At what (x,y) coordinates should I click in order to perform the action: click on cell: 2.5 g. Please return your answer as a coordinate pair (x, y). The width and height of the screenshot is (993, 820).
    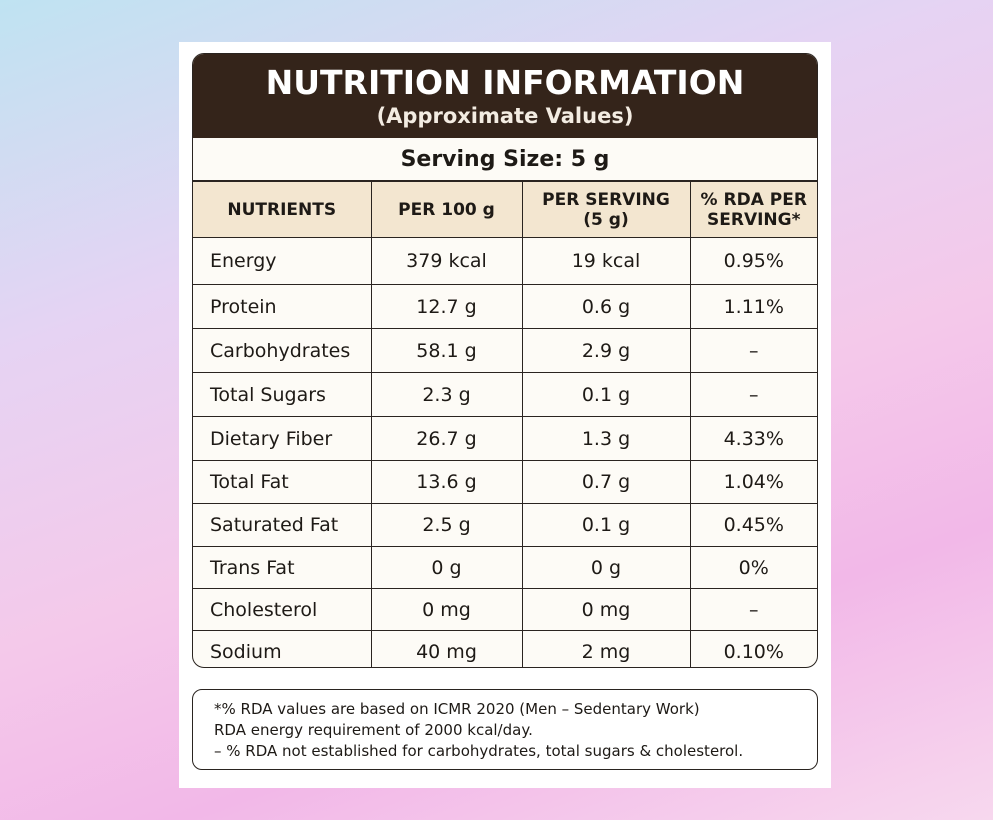
    Looking at the image, I should click on (446, 525).